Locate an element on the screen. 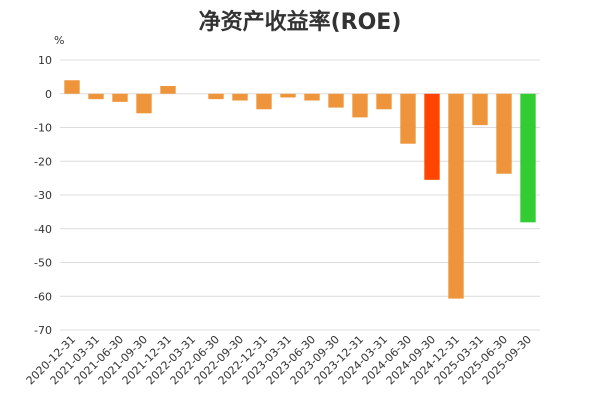  y-tick-label: -50 is located at coordinates (43, 263).